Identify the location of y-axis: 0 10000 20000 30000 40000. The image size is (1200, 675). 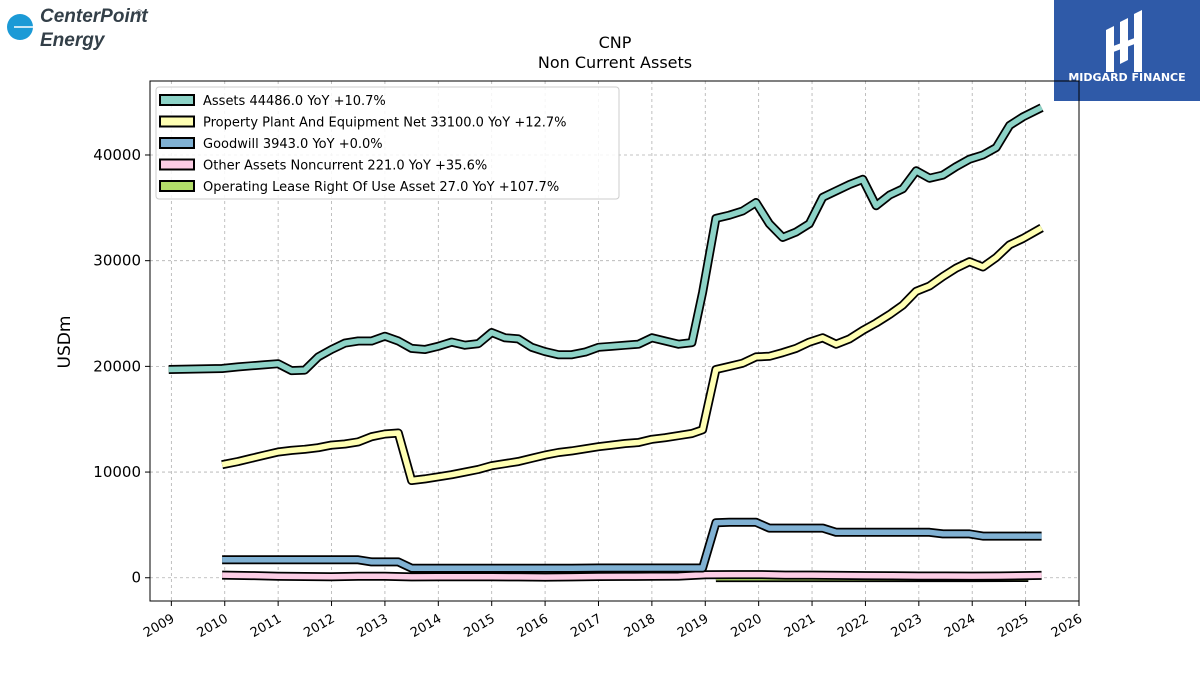
(121, 366).